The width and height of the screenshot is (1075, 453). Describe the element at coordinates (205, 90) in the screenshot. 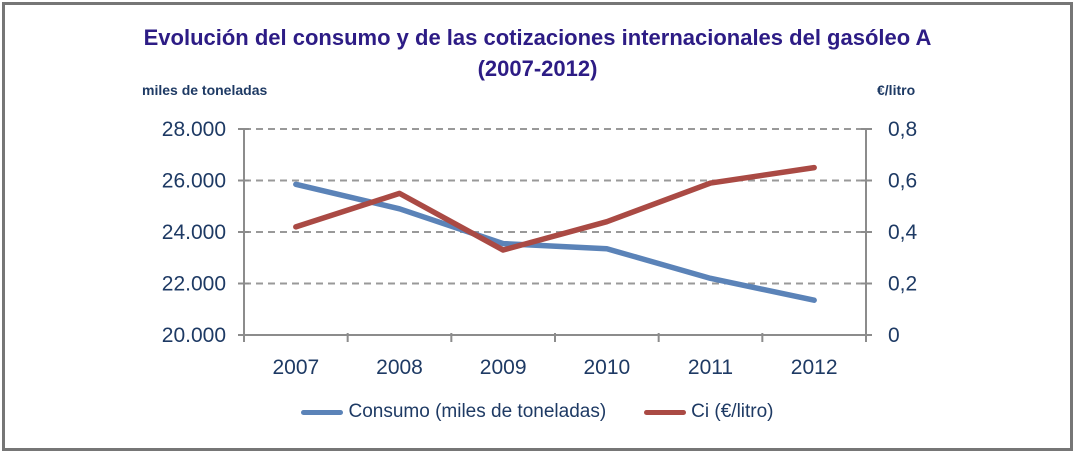

I see `left-axis-unit-label: miles de toneladas` at that location.